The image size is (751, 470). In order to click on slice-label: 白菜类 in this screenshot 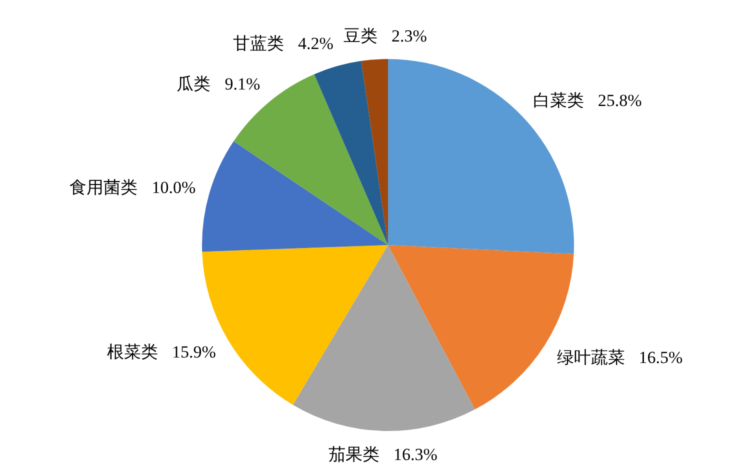, I will do `click(558, 100)`.